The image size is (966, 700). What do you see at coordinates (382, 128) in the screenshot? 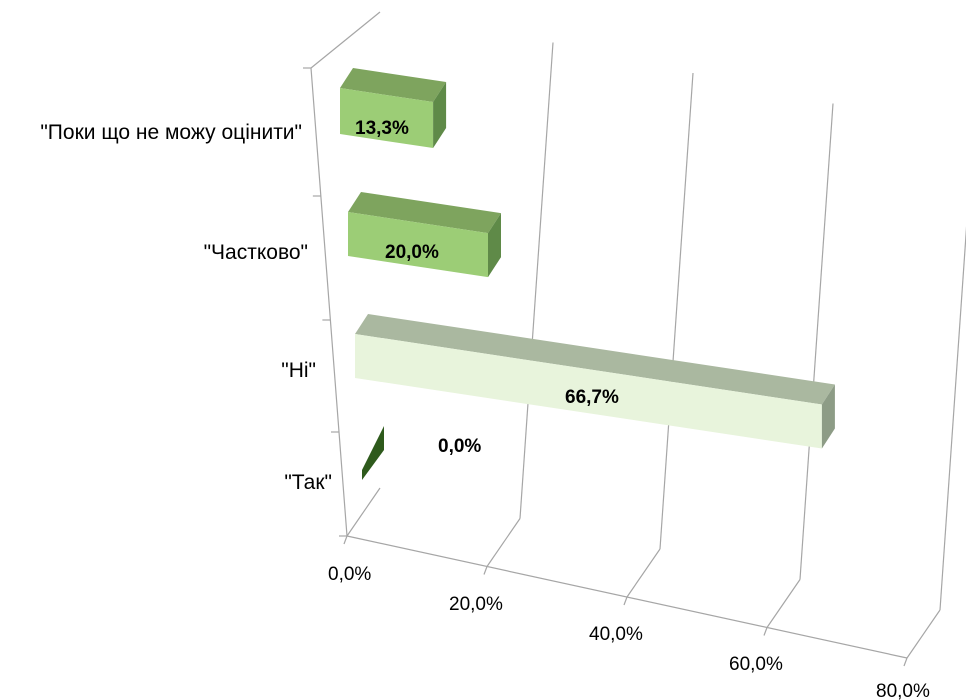
I see `data-label-poky-shcho: 13,3%` at bounding box center [382, 128].